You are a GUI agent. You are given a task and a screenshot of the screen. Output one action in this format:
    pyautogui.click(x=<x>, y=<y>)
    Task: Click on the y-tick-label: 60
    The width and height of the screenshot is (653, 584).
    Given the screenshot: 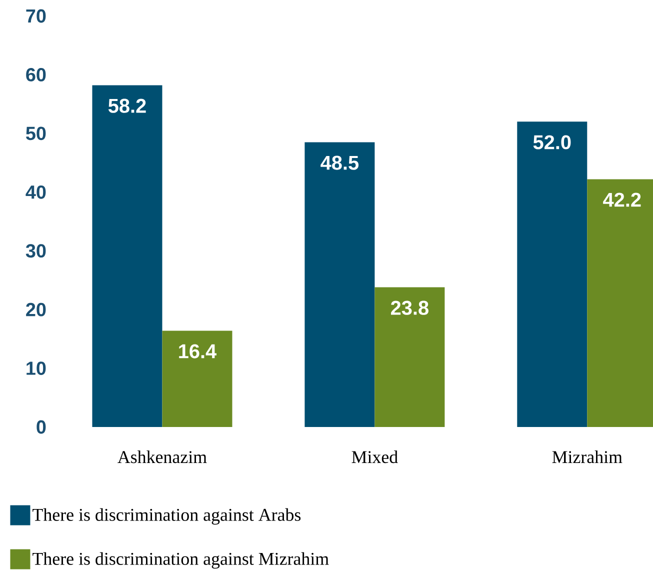 What is the action you would take?
    pyautogui.click(x=36, y=75)
    